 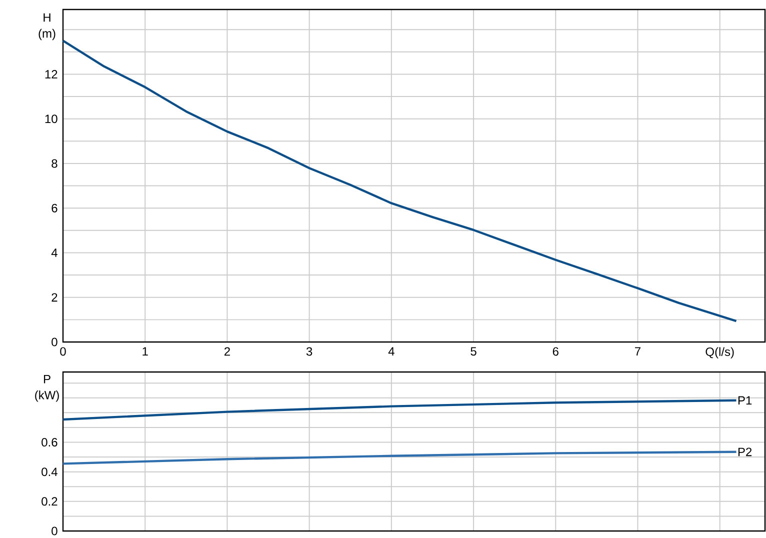 What do you see at coordinates (745, 452) in the screenshot?
I see `series-label: P2` at bounding box center [745, 452].